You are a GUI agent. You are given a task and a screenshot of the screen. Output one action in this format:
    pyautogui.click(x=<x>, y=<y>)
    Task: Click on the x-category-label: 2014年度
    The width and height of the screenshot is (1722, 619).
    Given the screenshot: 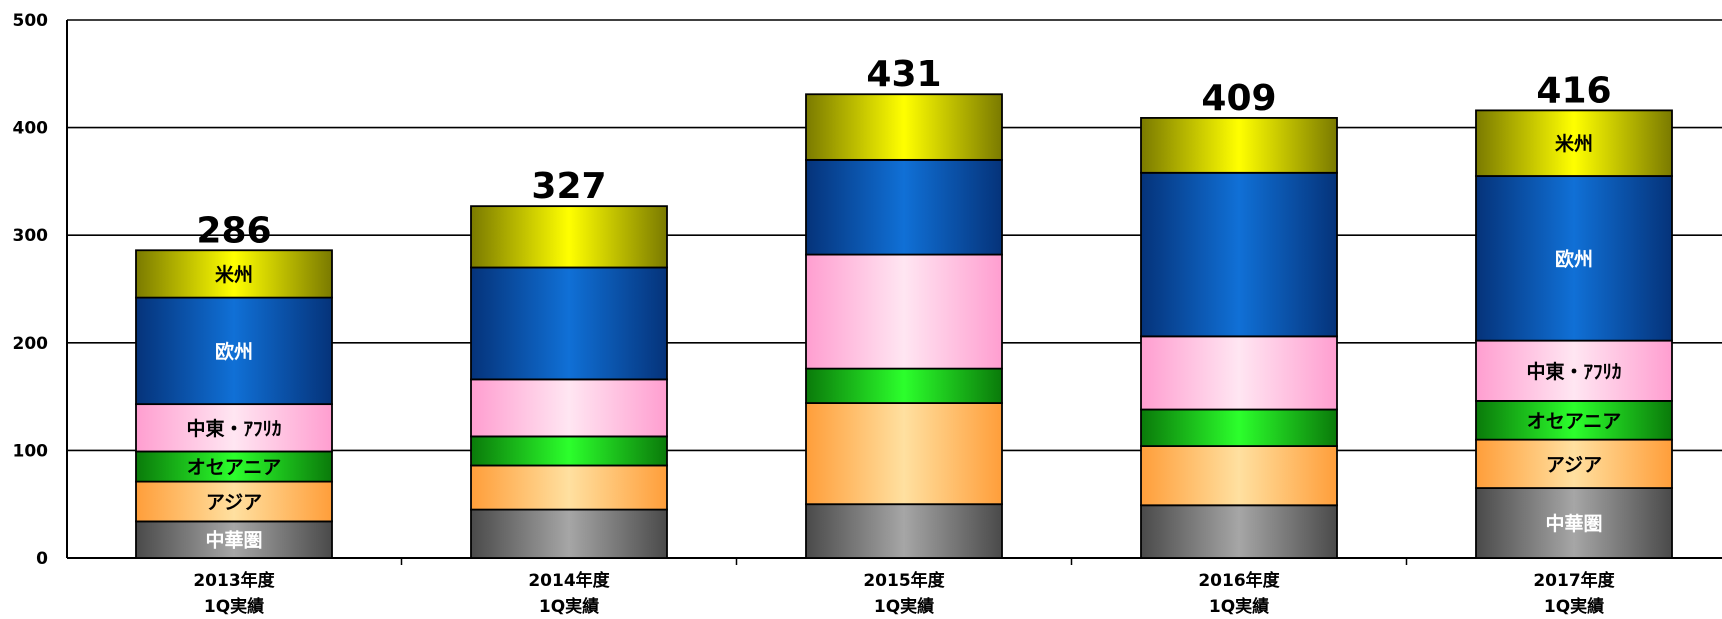 What is the action you would take?
    pyautogui.click(x=569, y=580)
    